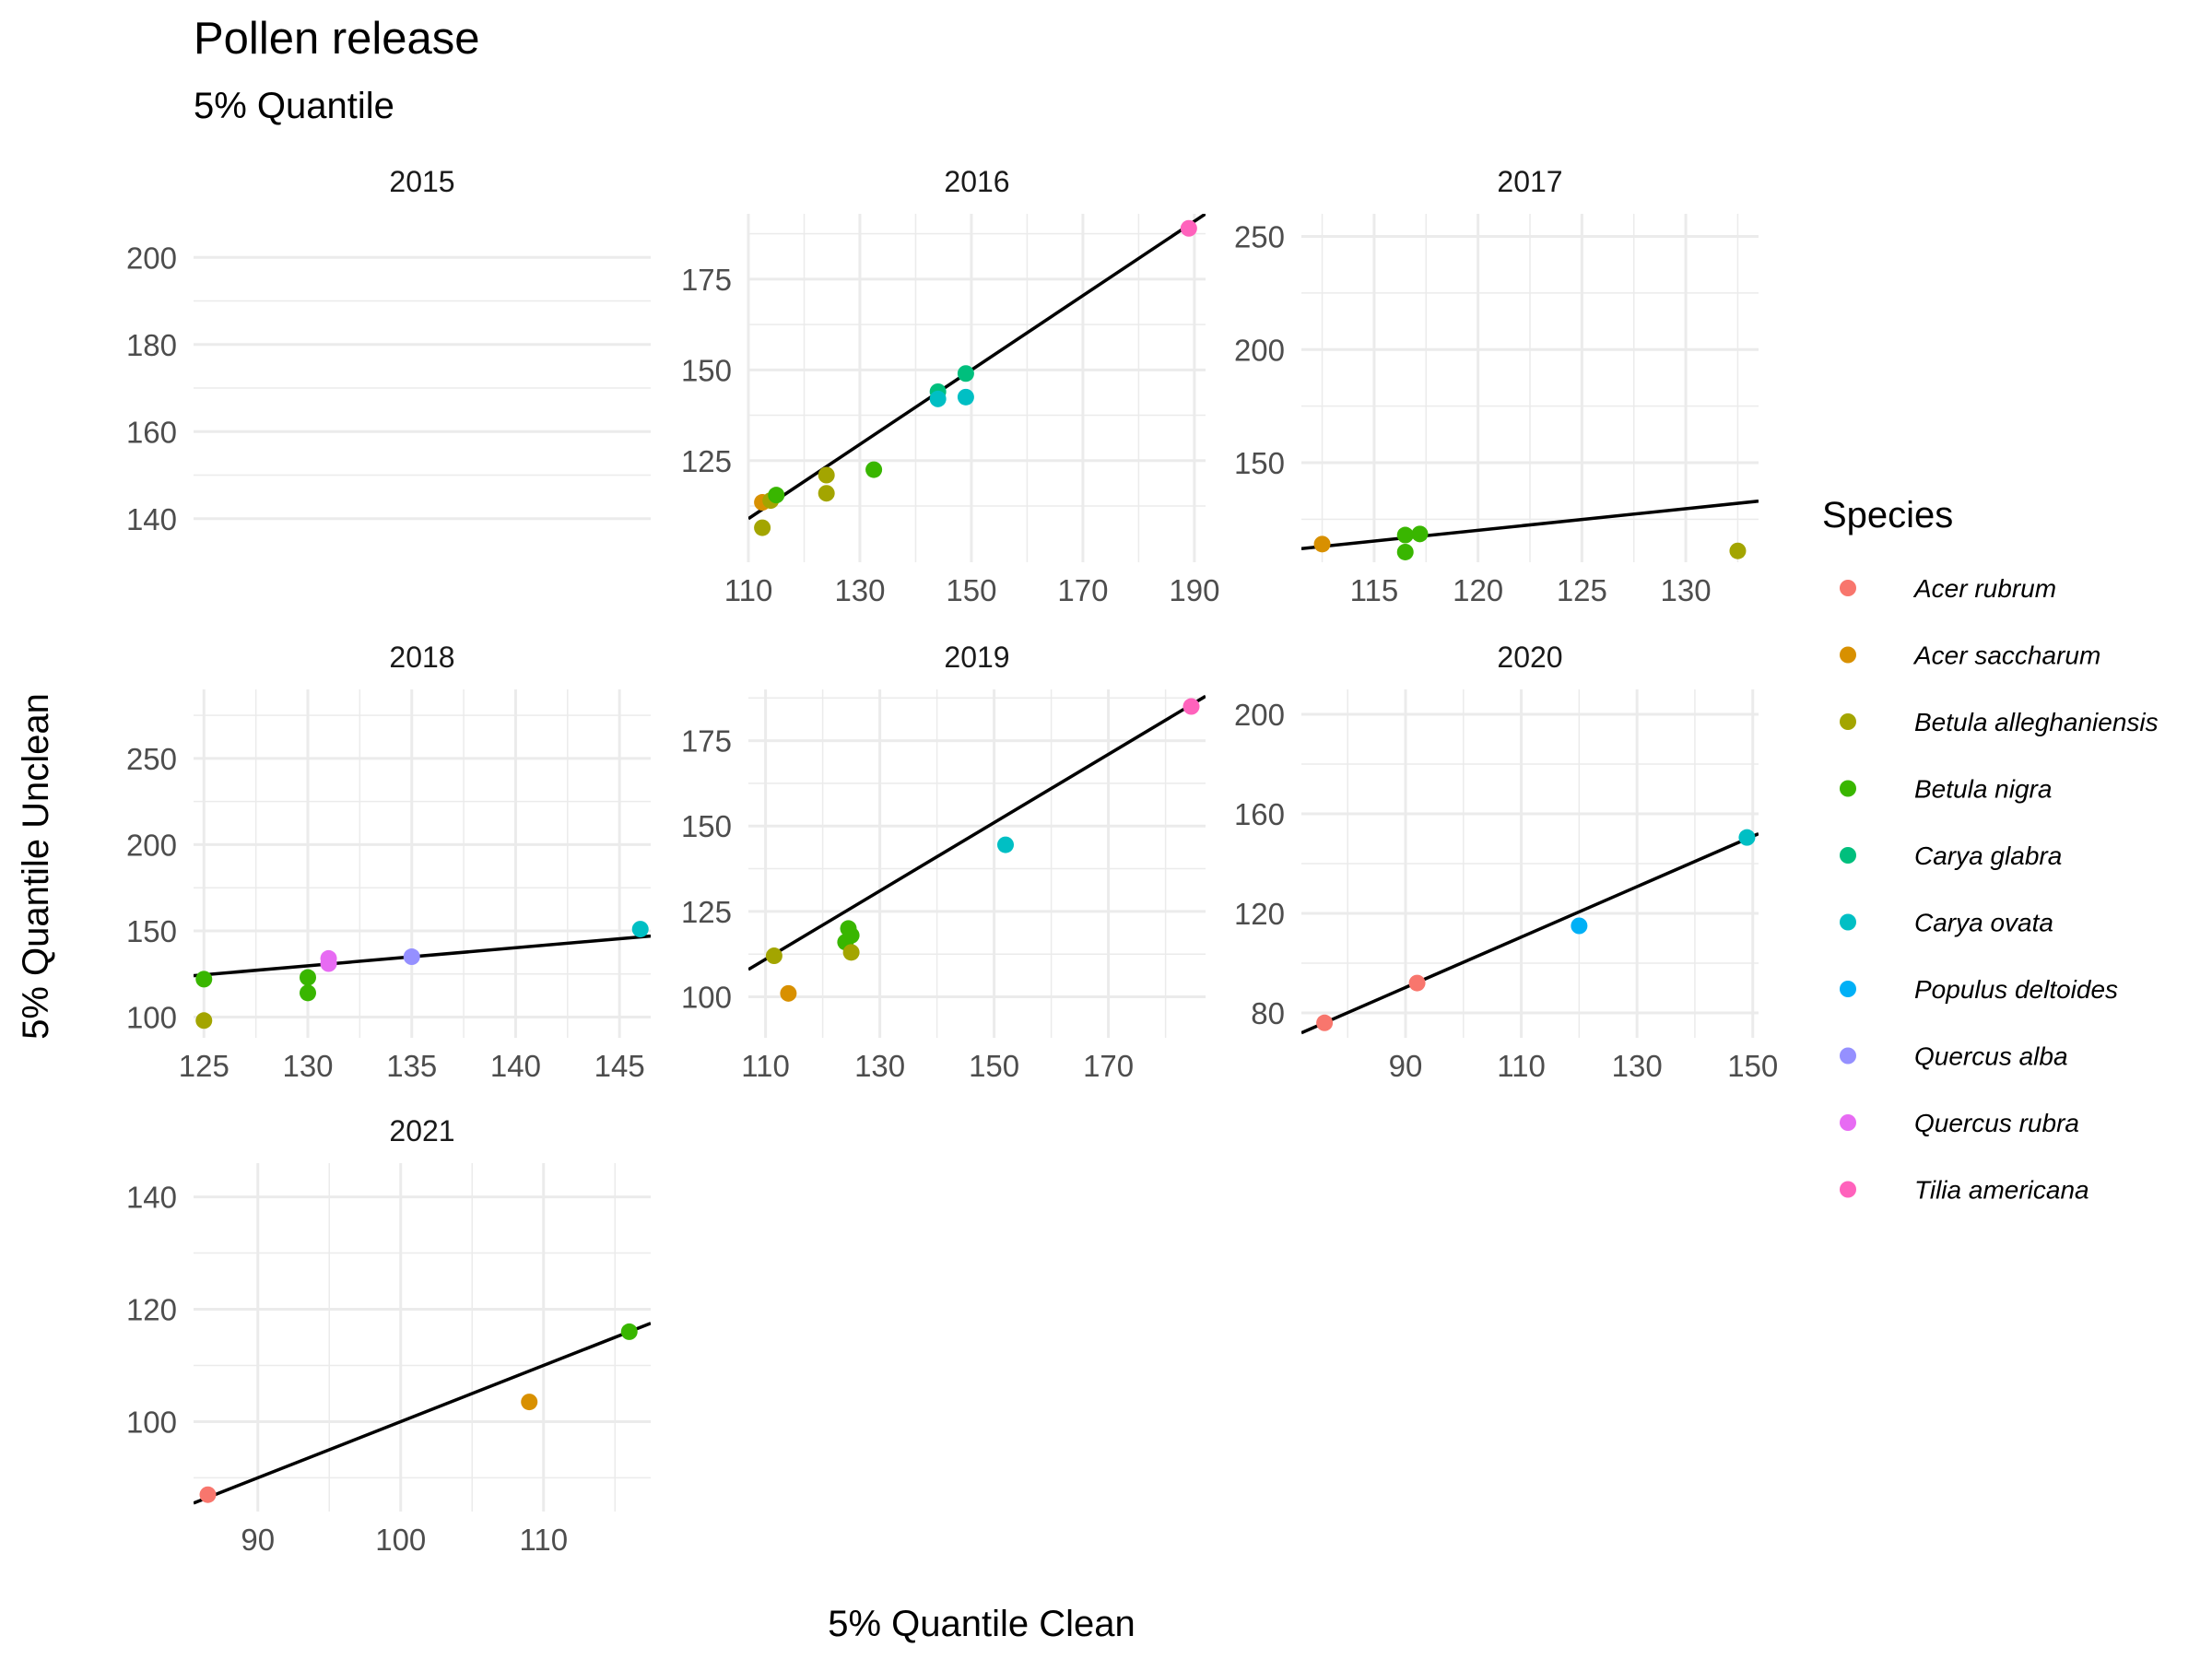 The height and width of the screenshot is (1659, 2212). What do you see at coordinates (1991, 1056) in the screenshot?
I see `legend-label: Quercus alba` at bounding box center [1991, 1056].